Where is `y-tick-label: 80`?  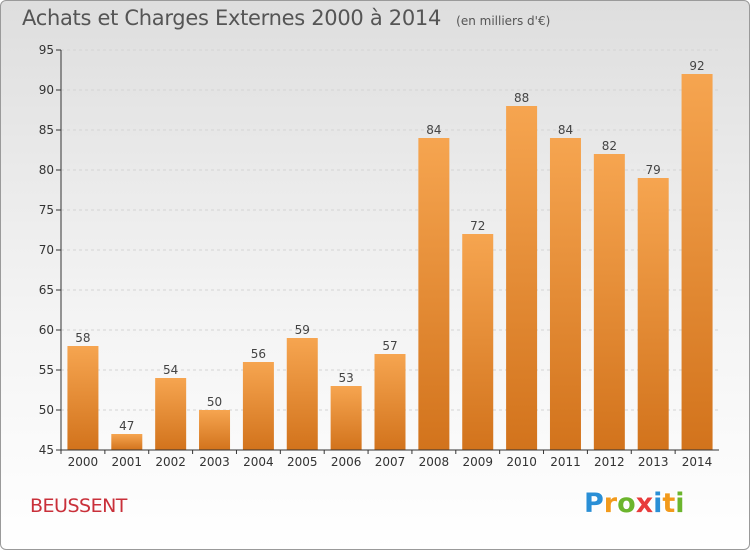
y-tick-label: 80 is located at coordinates (46, 170).